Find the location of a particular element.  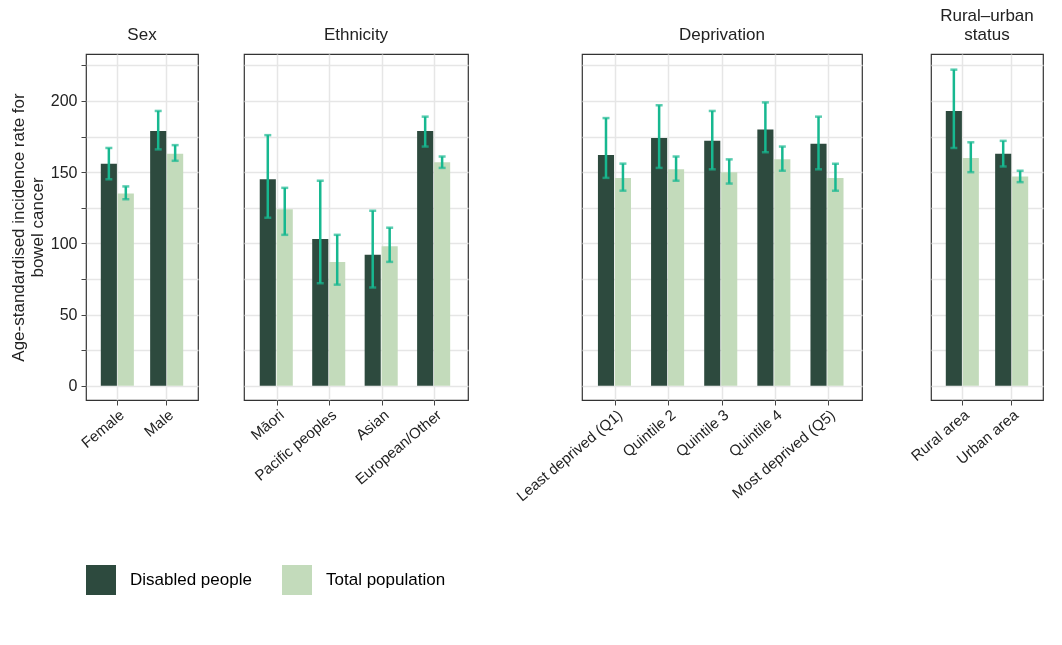

y-tick-label: 100 is located at coordinates (64, 243).